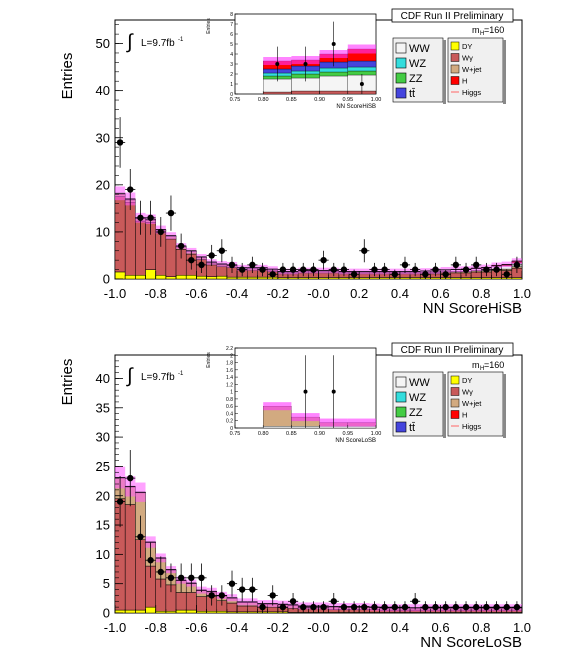  Describe the element at coordinates (229, 385) in the screenshot. I see `inset-y-tick-label: 1.2` at that location.